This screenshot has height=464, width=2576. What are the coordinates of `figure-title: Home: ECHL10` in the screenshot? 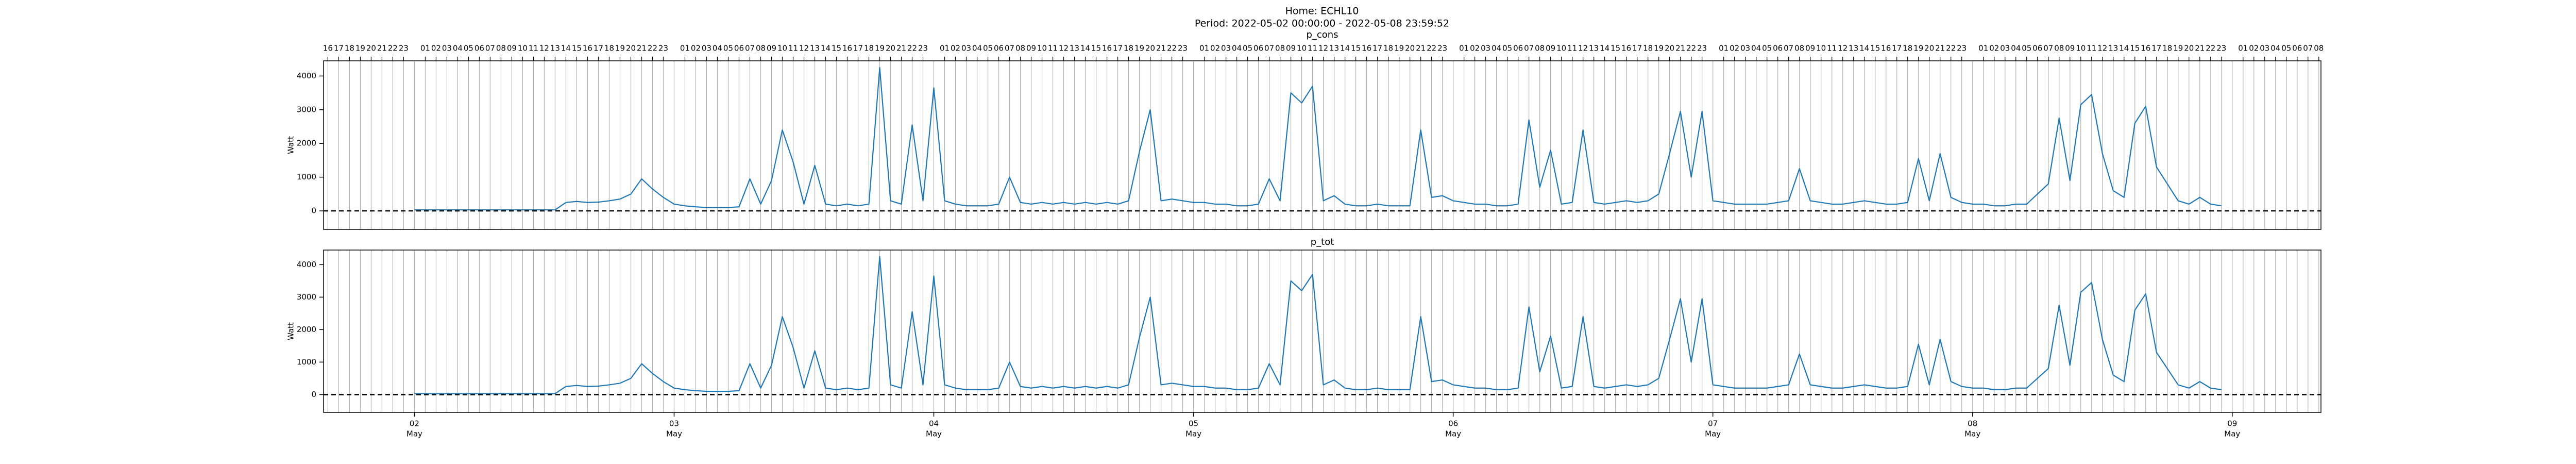 It's located at (1322, 11).